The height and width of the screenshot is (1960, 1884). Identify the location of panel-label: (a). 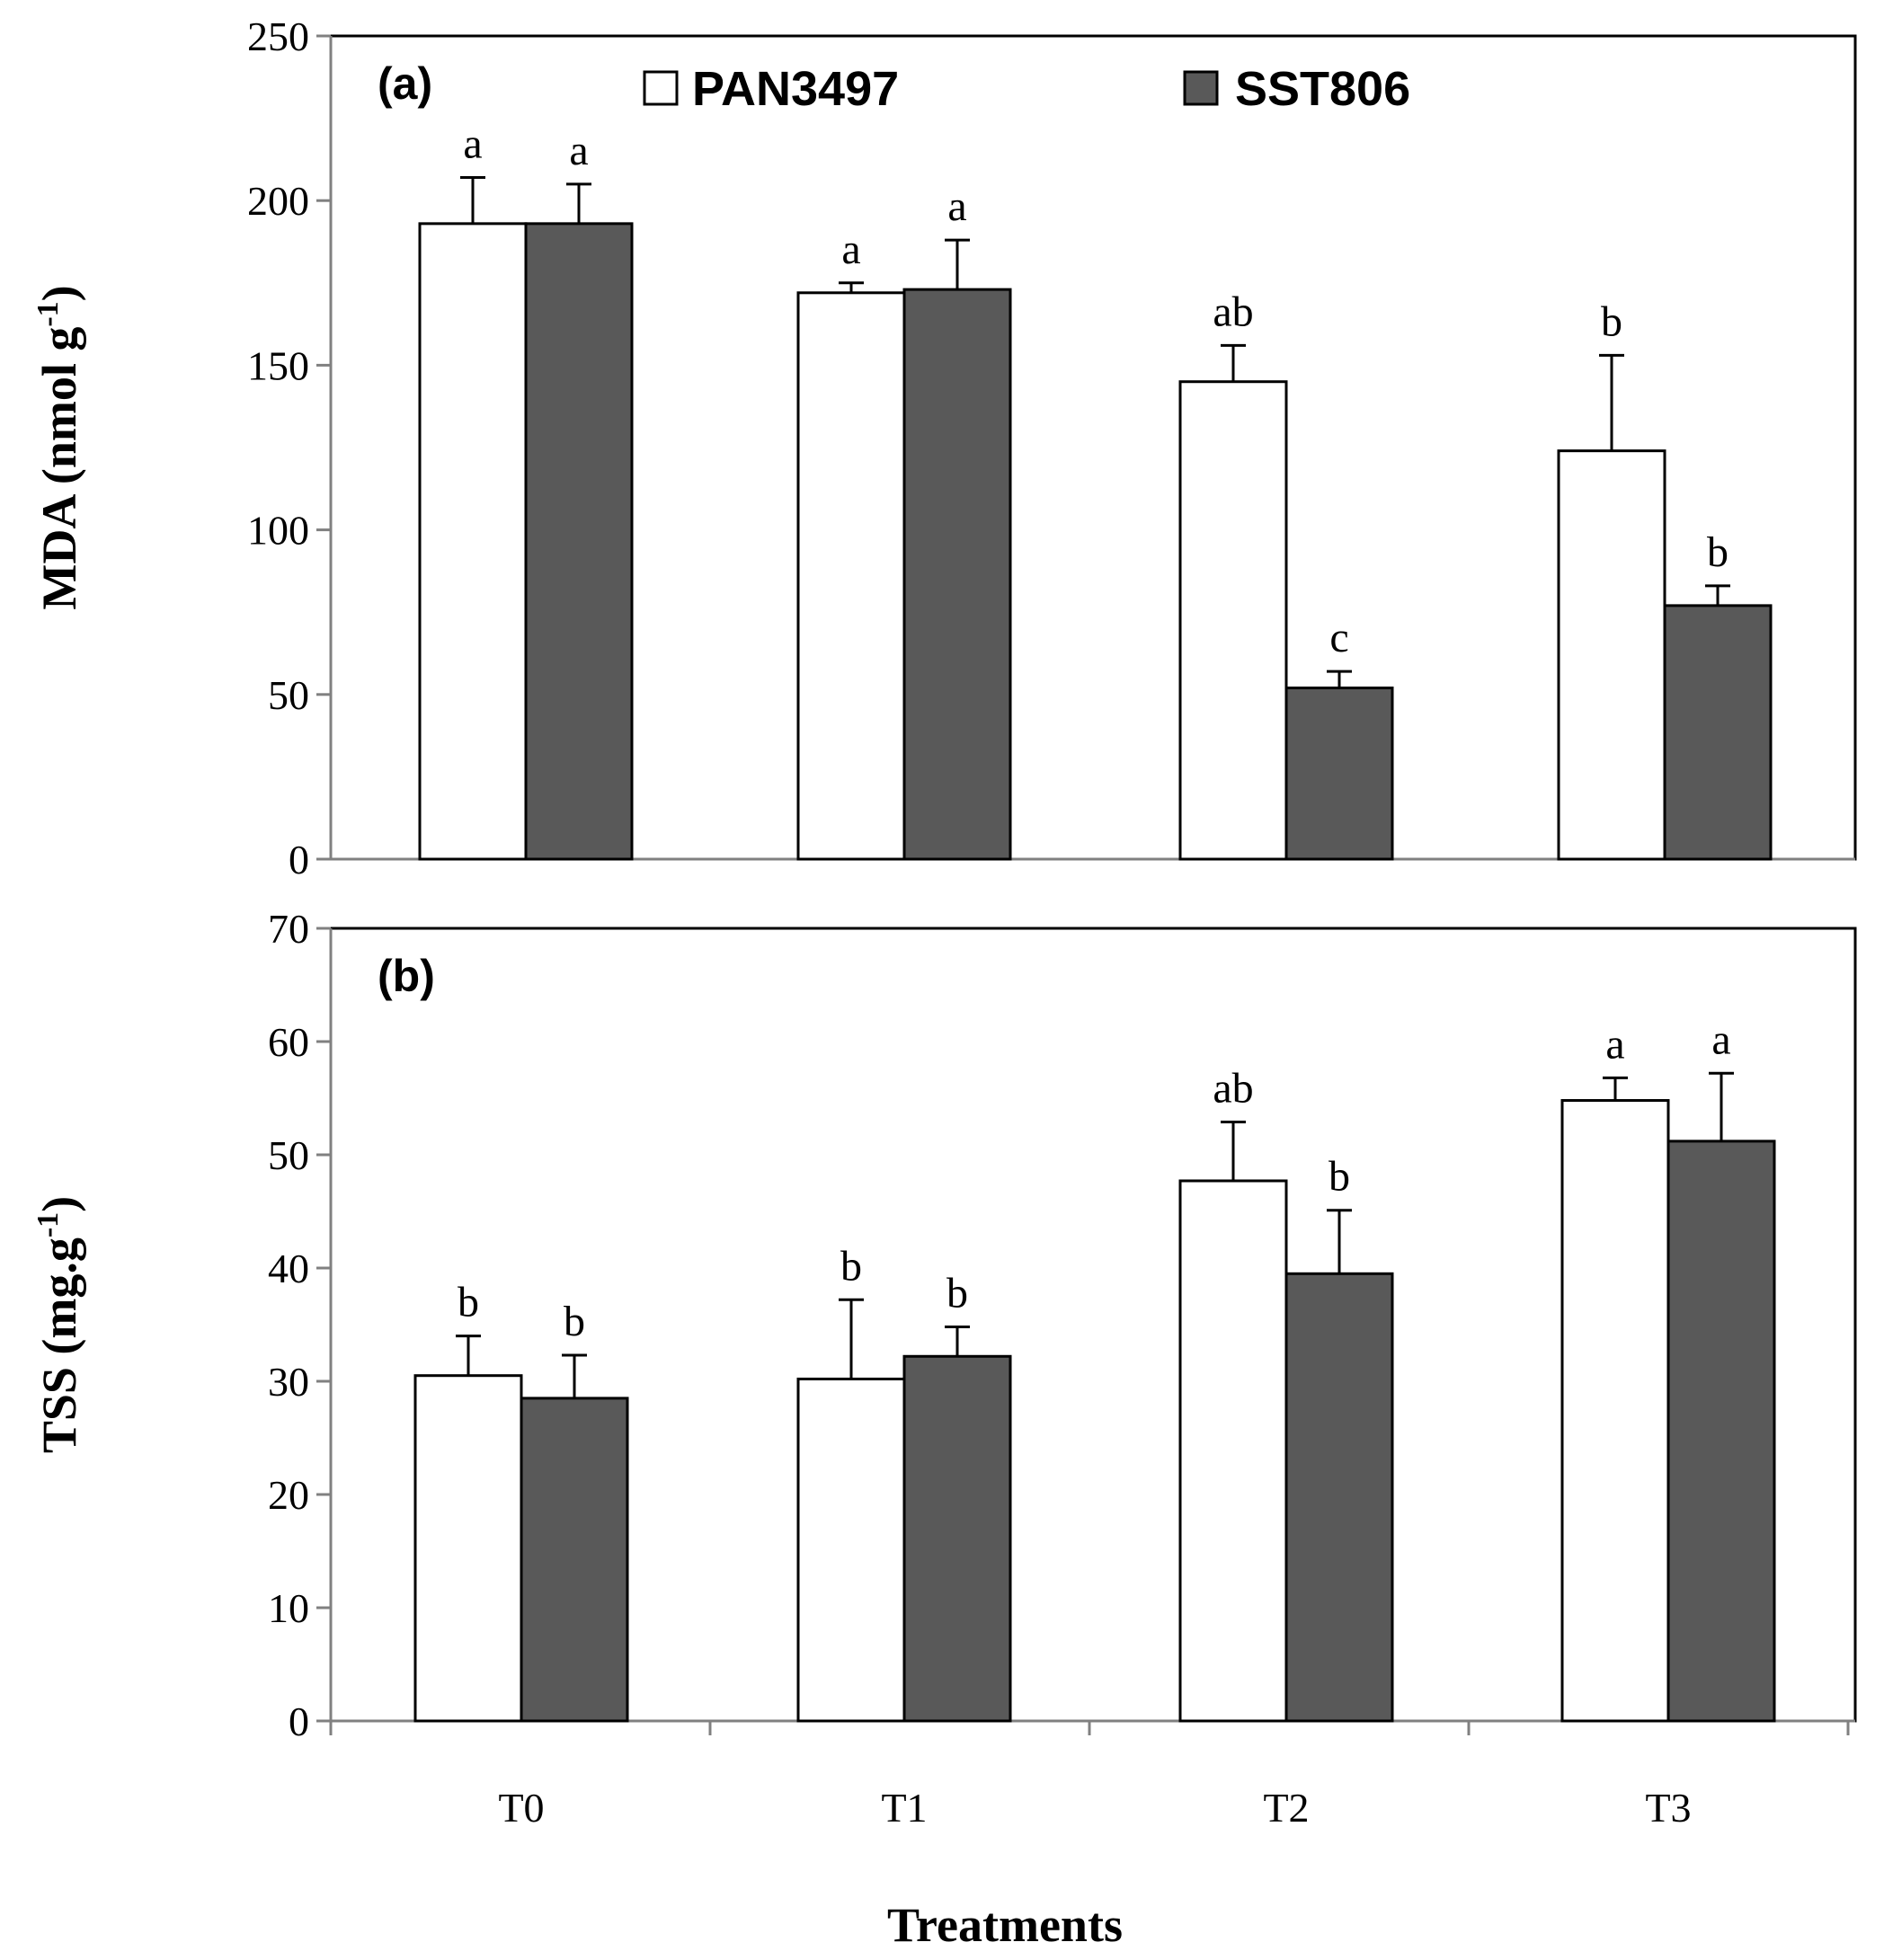
(405, 84).